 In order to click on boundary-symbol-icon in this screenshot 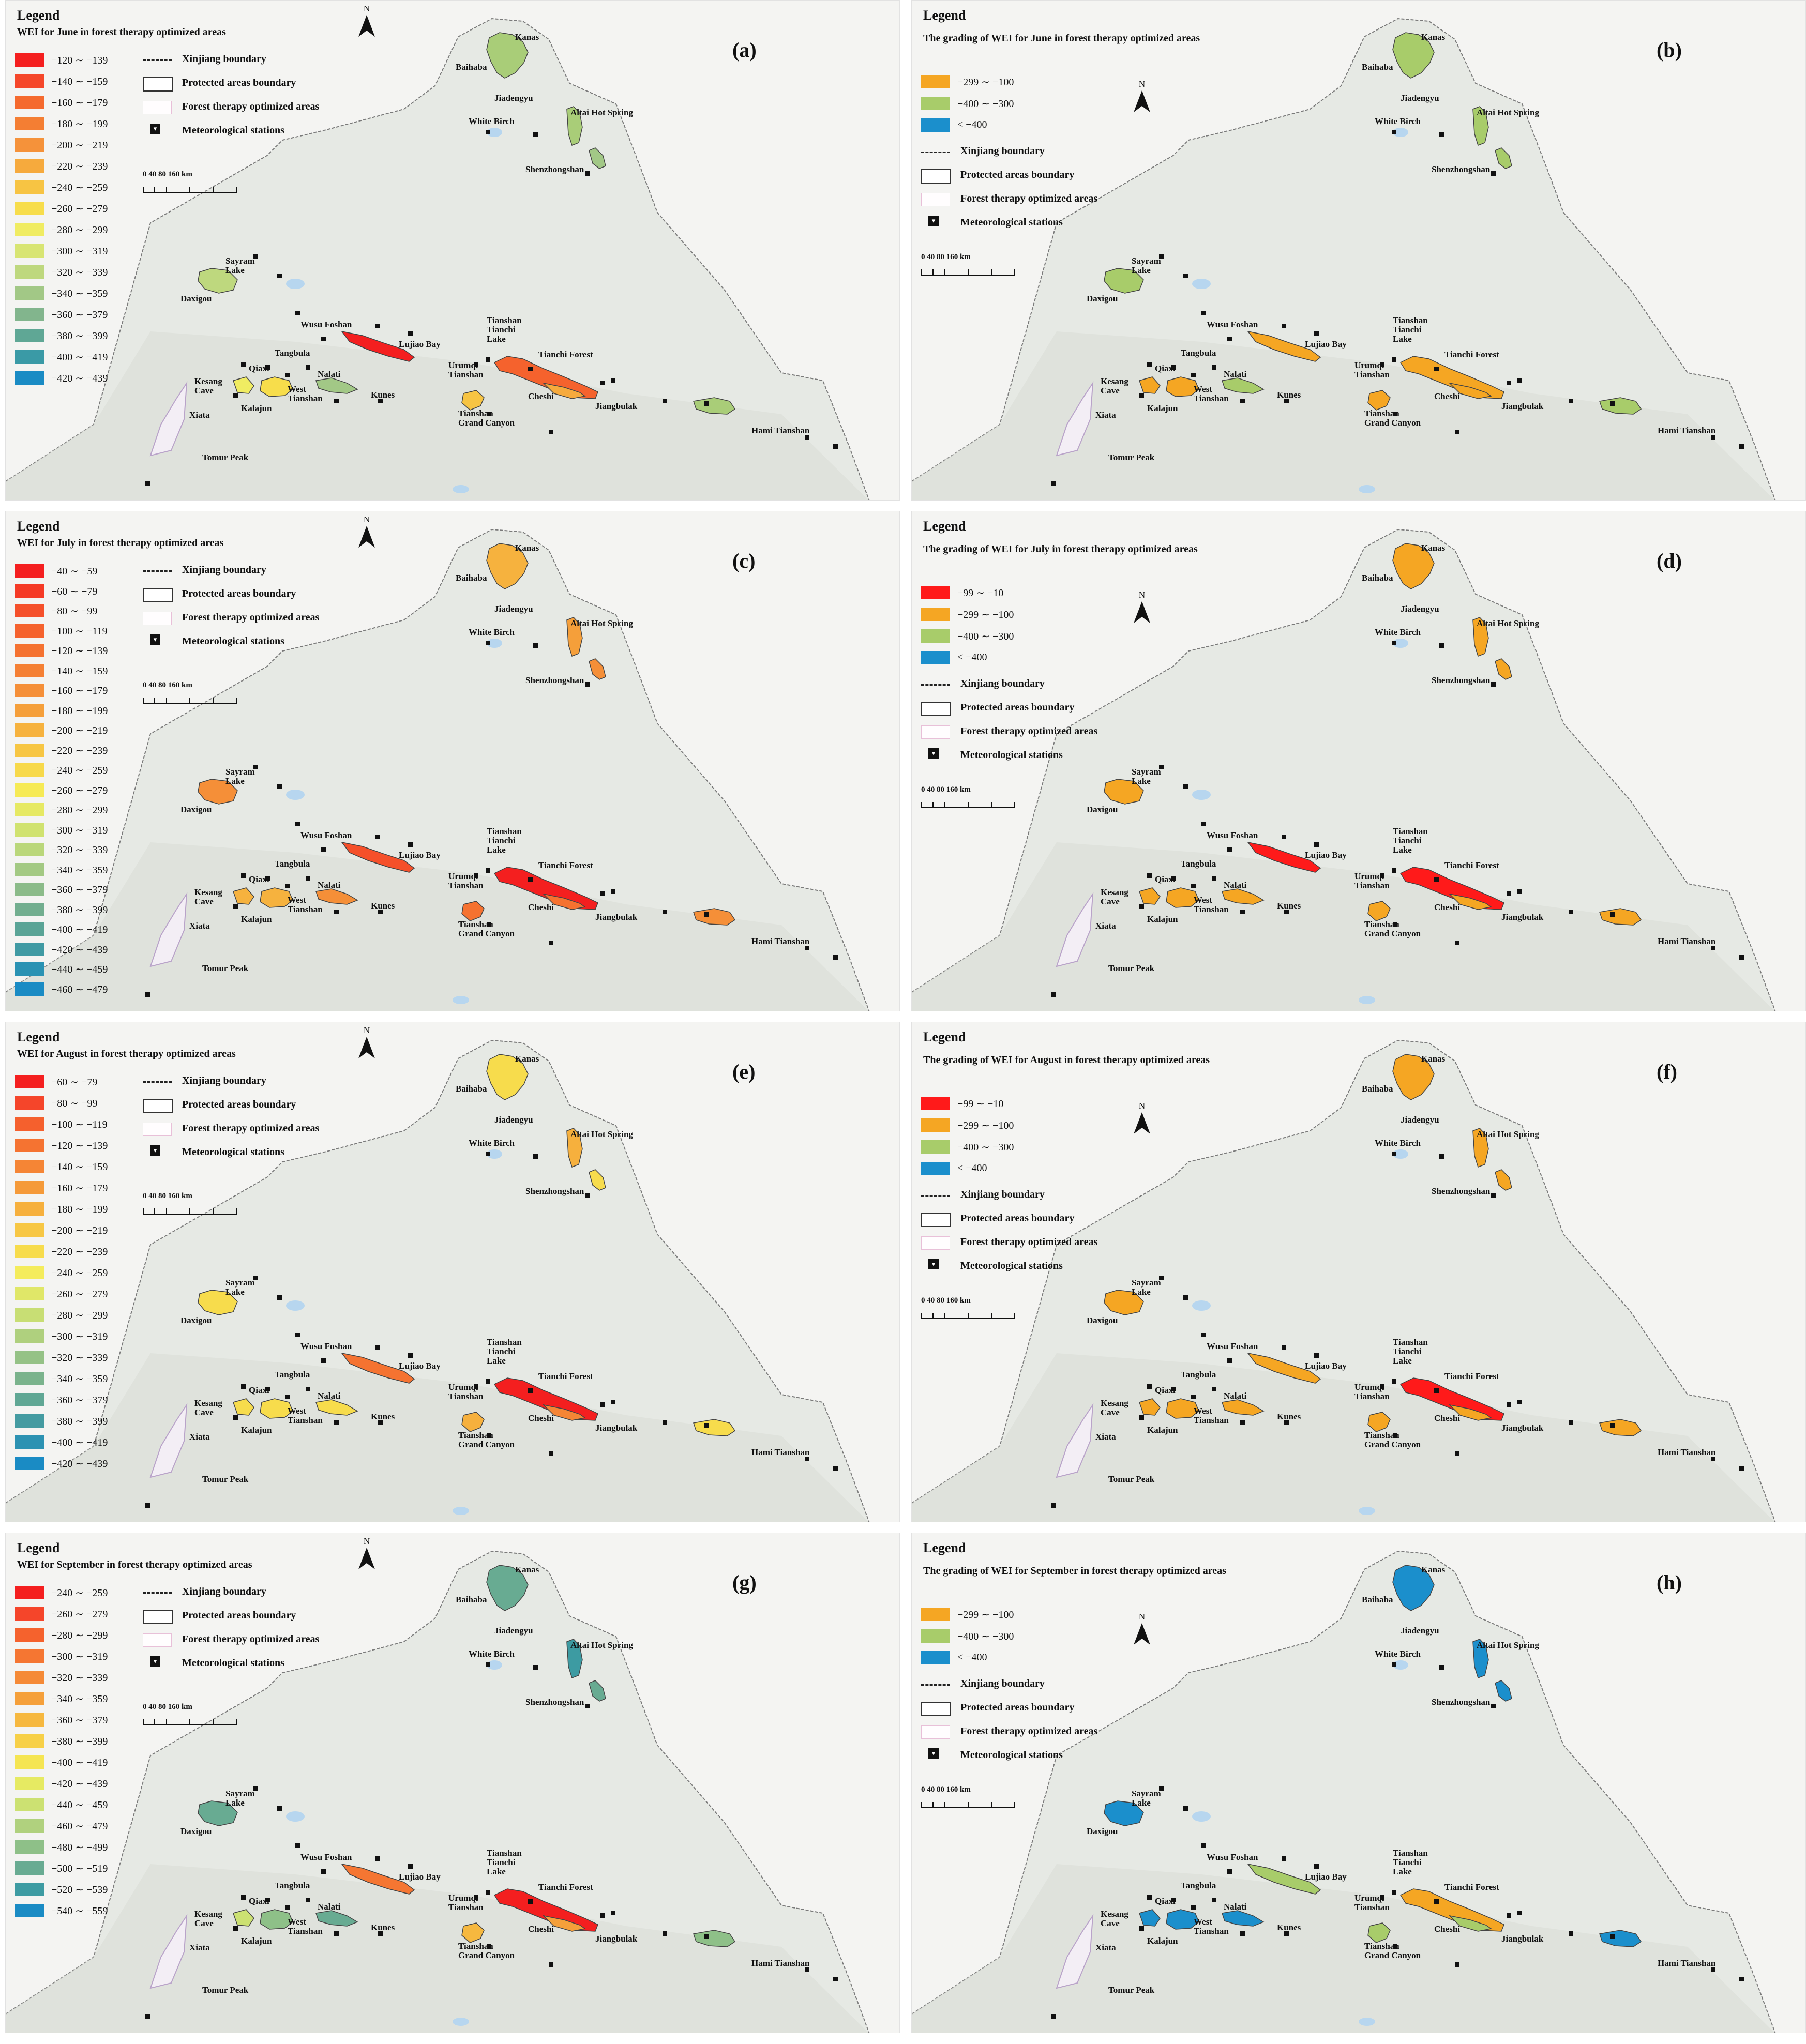, I will do `click(157, 1593)`.